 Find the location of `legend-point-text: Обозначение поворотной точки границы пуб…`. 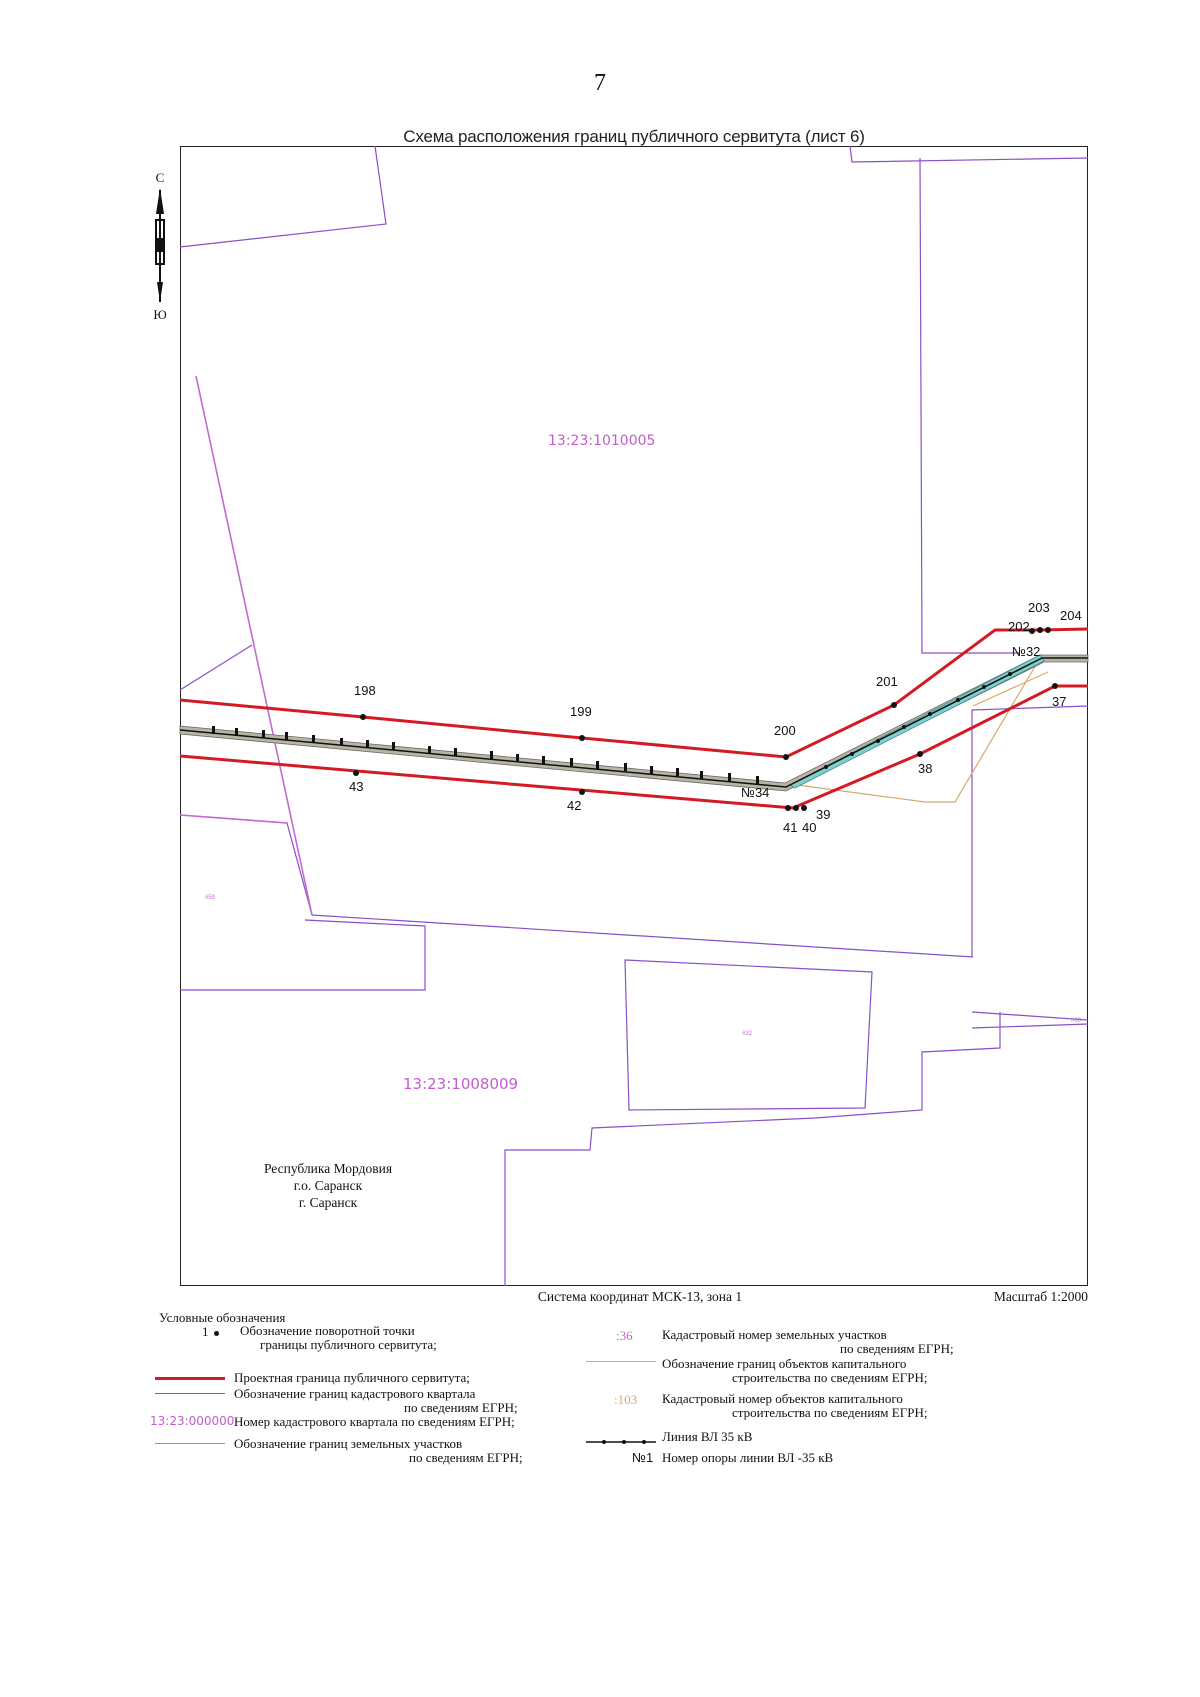

legend-point-text: Обозначение поворотной точки границы пуб… is located at coordinates (338, 1337).